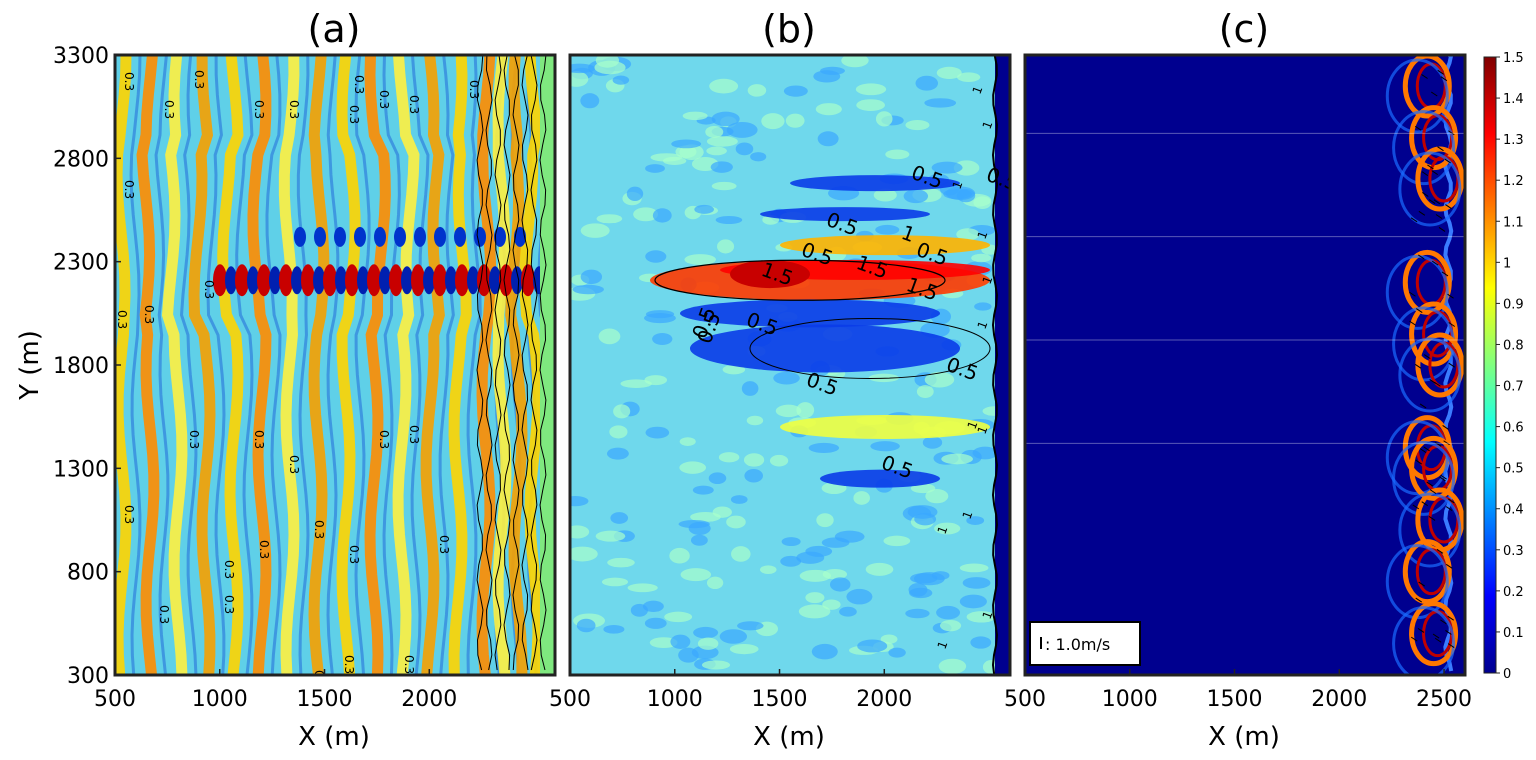 The height and width of the screenshot is (760, 1536). I want to click on legend-text: : 1.0m/s, so click(1077, 644).